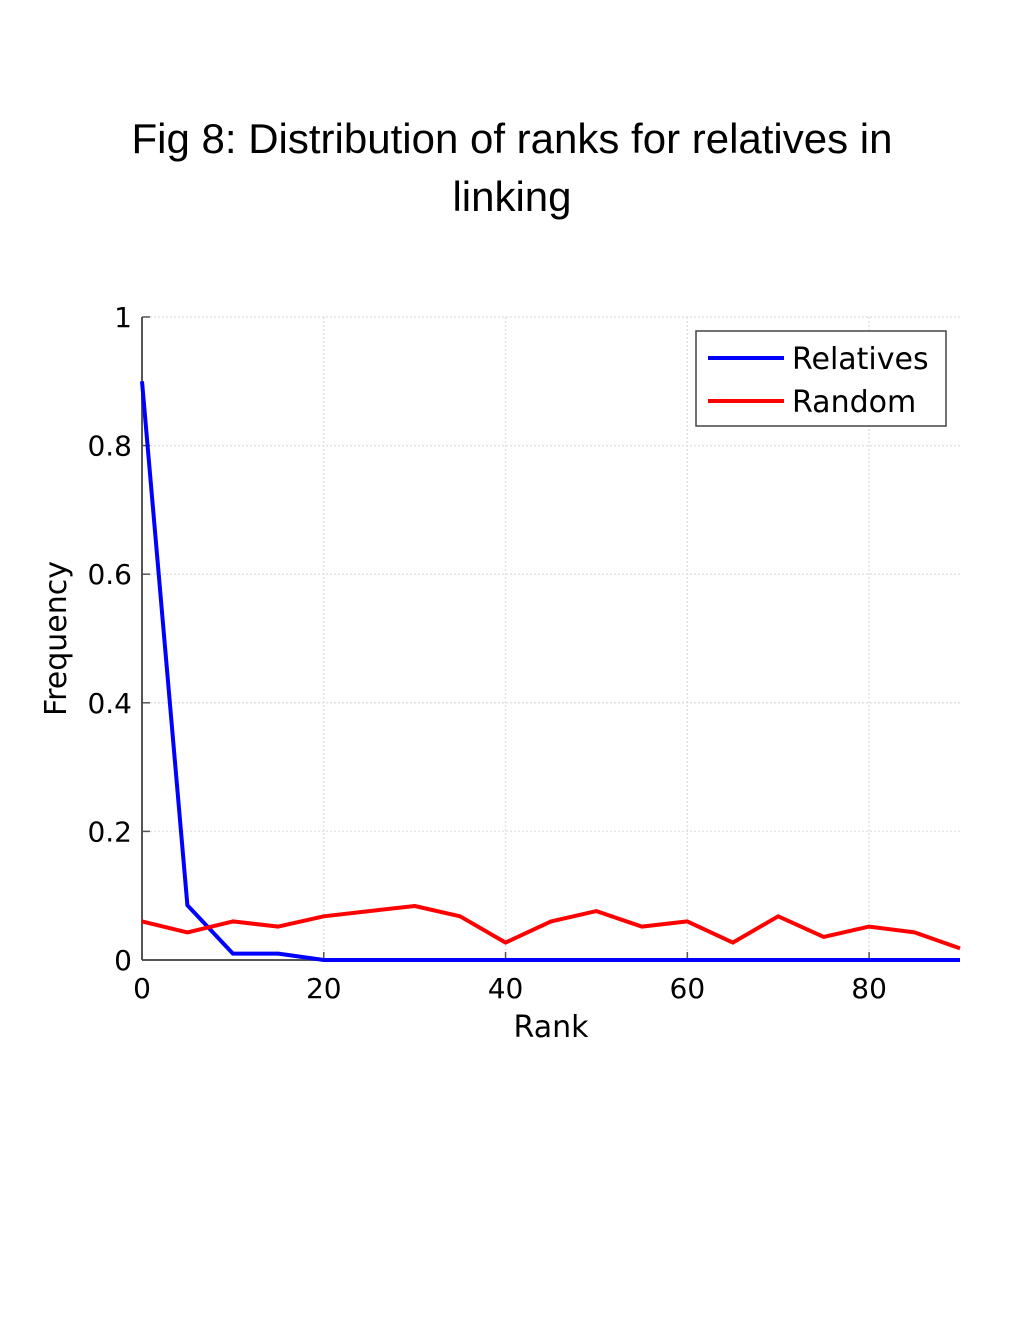 The width and height of the screenshot is (1024, 1344). I want to click on y-tick-label: 0, so click(123, 960).